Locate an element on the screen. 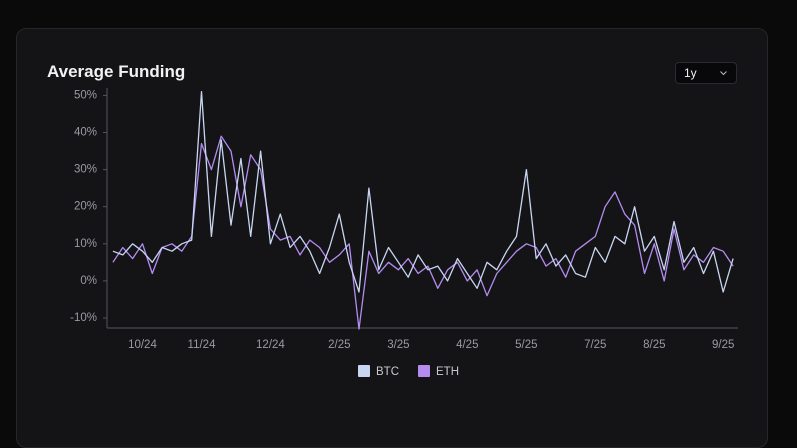 The height and width of the screenshot is (448, 797). x-tick-label: 3/25 is located at coordinates (398, 345).